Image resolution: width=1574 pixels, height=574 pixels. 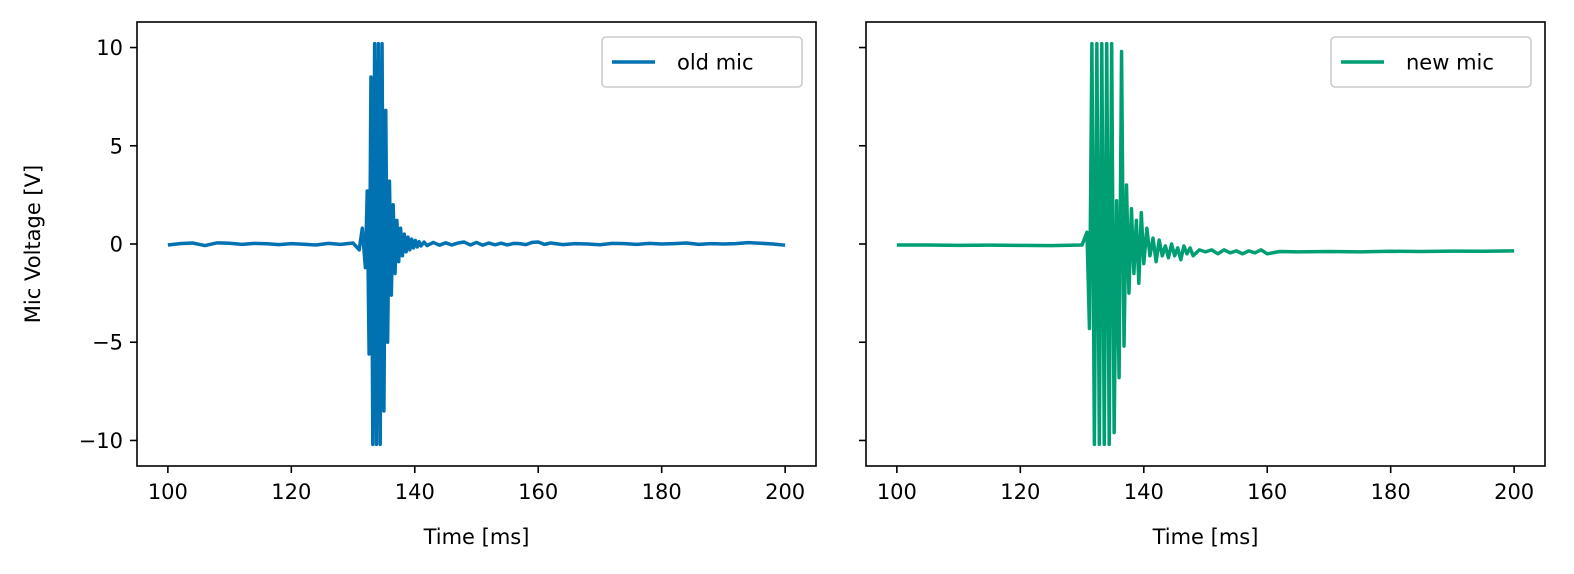 I want to click on legend-label: old mic, so click(x=715, y=63).